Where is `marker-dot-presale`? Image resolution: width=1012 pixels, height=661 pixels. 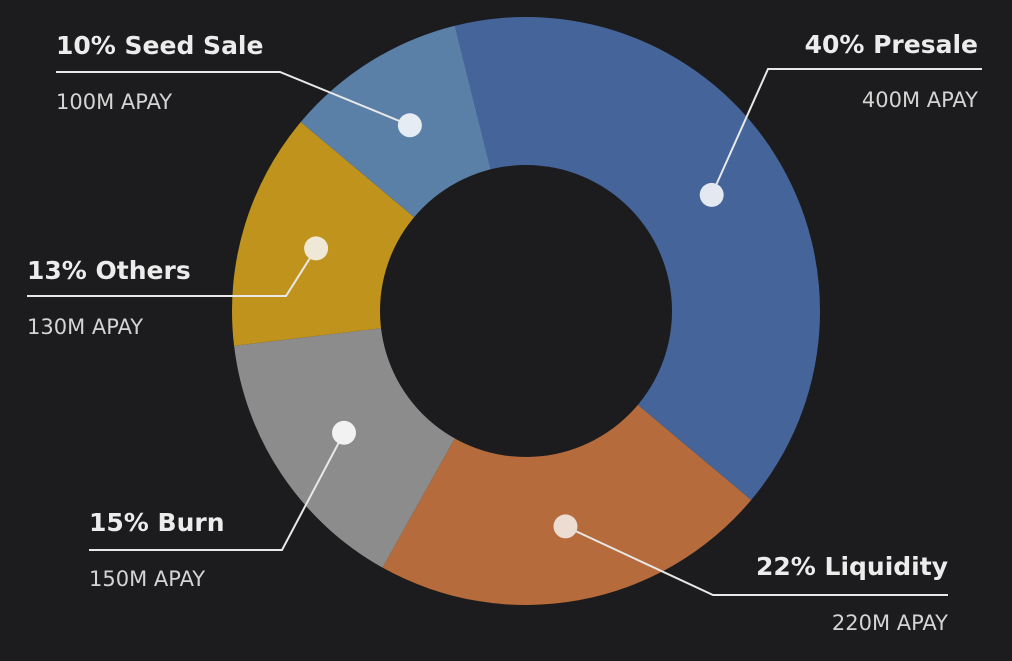
marker-dot-presale is located at coordinates (711, 194).